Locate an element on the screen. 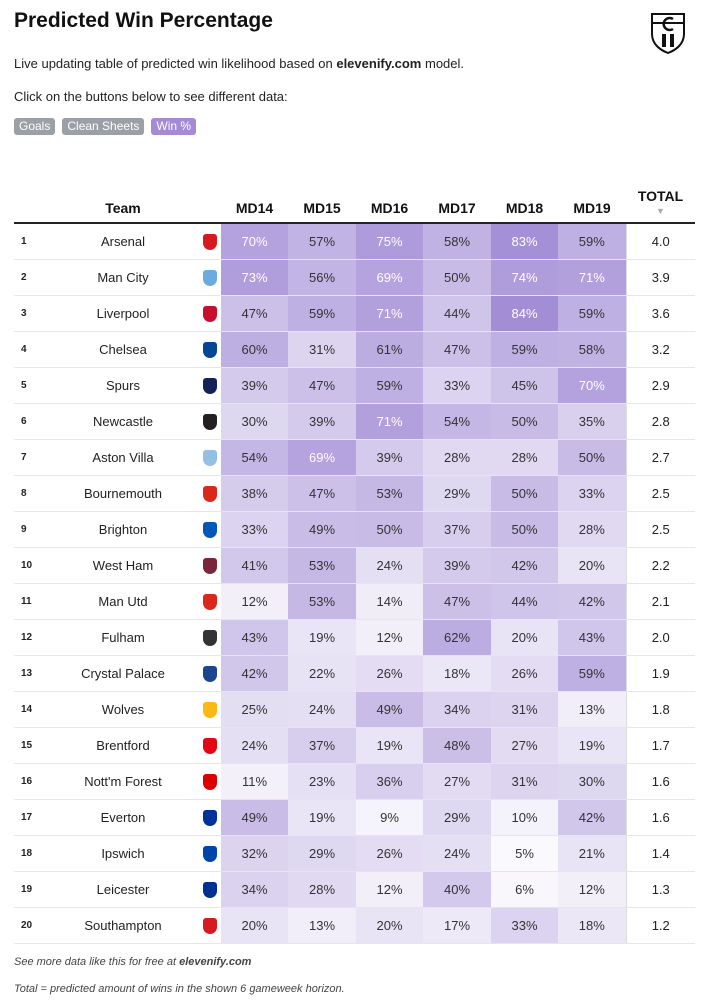 The image size is (707, 1000). team-name-cell: Liverpool is located at coordinates (123, 313).